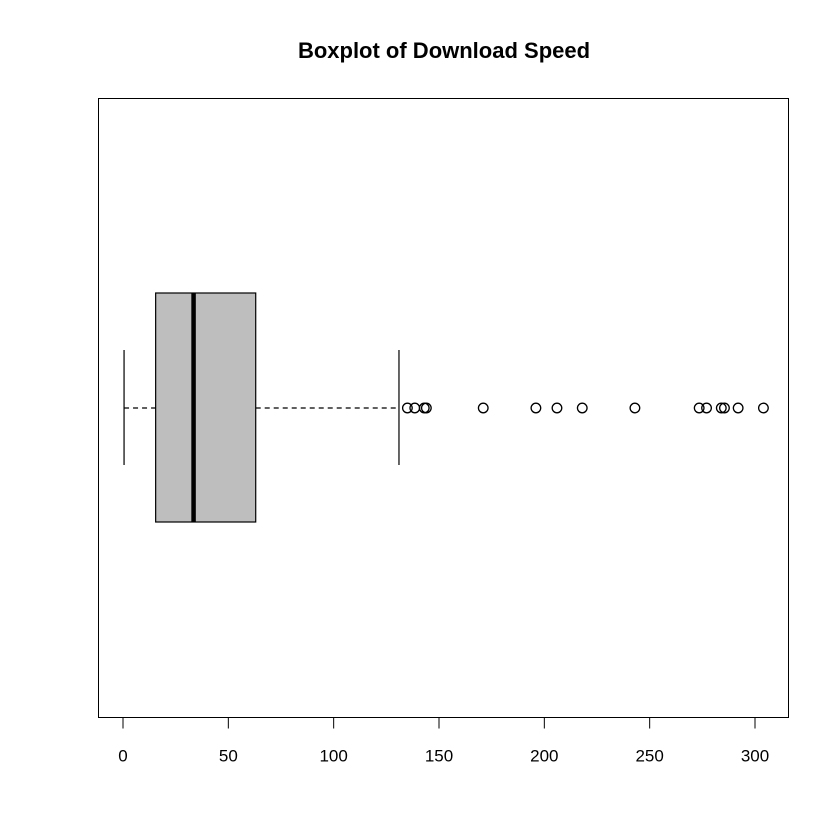 This screenshot has height=840, width=840. I want to click on x-tick-label: 200, so click(544, 756).